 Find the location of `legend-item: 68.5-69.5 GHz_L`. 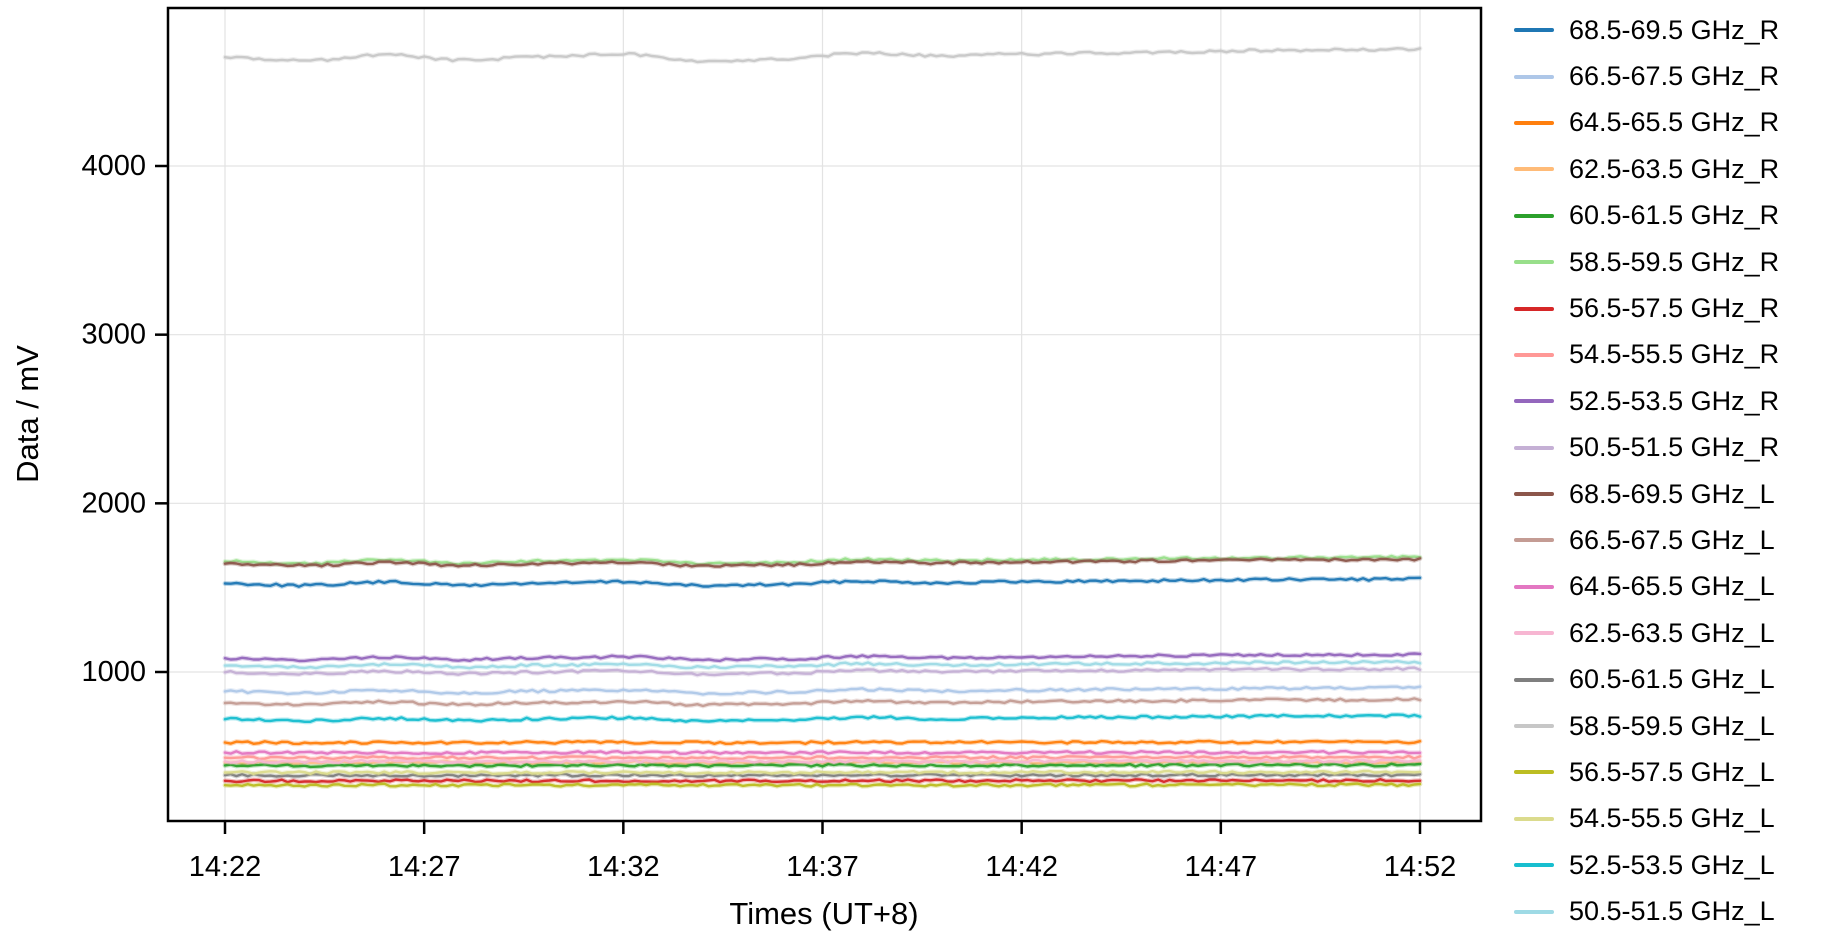

legend-item: 68.5-69.5 GHz_L is located at coordinates (1646, 494).